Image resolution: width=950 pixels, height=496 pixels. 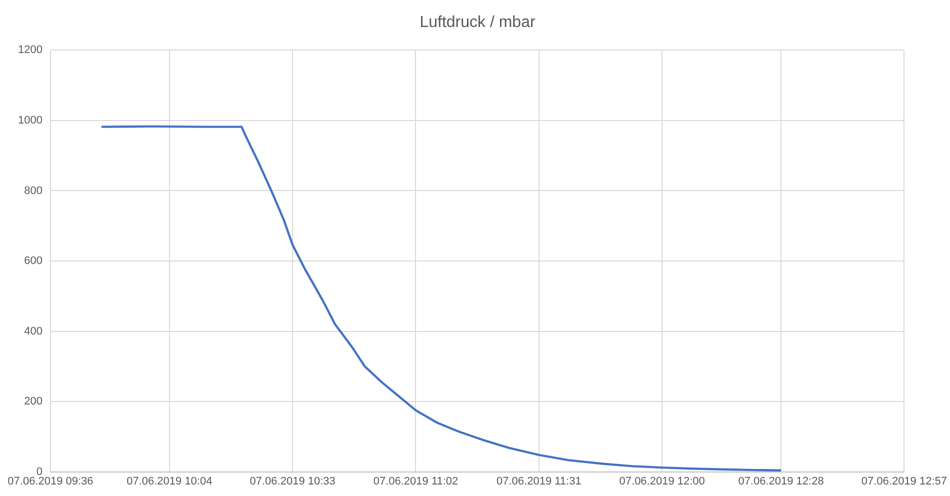 What do you see at coordinates (478, 23) in the screenshot?
I see `chart-title: Luftdruck / mbar` at bounding box center [478, 23].